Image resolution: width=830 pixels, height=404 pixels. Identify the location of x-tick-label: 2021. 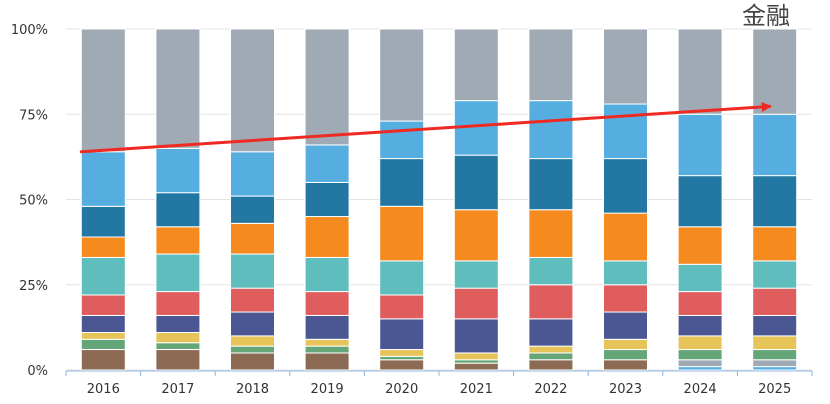
(476, 389).